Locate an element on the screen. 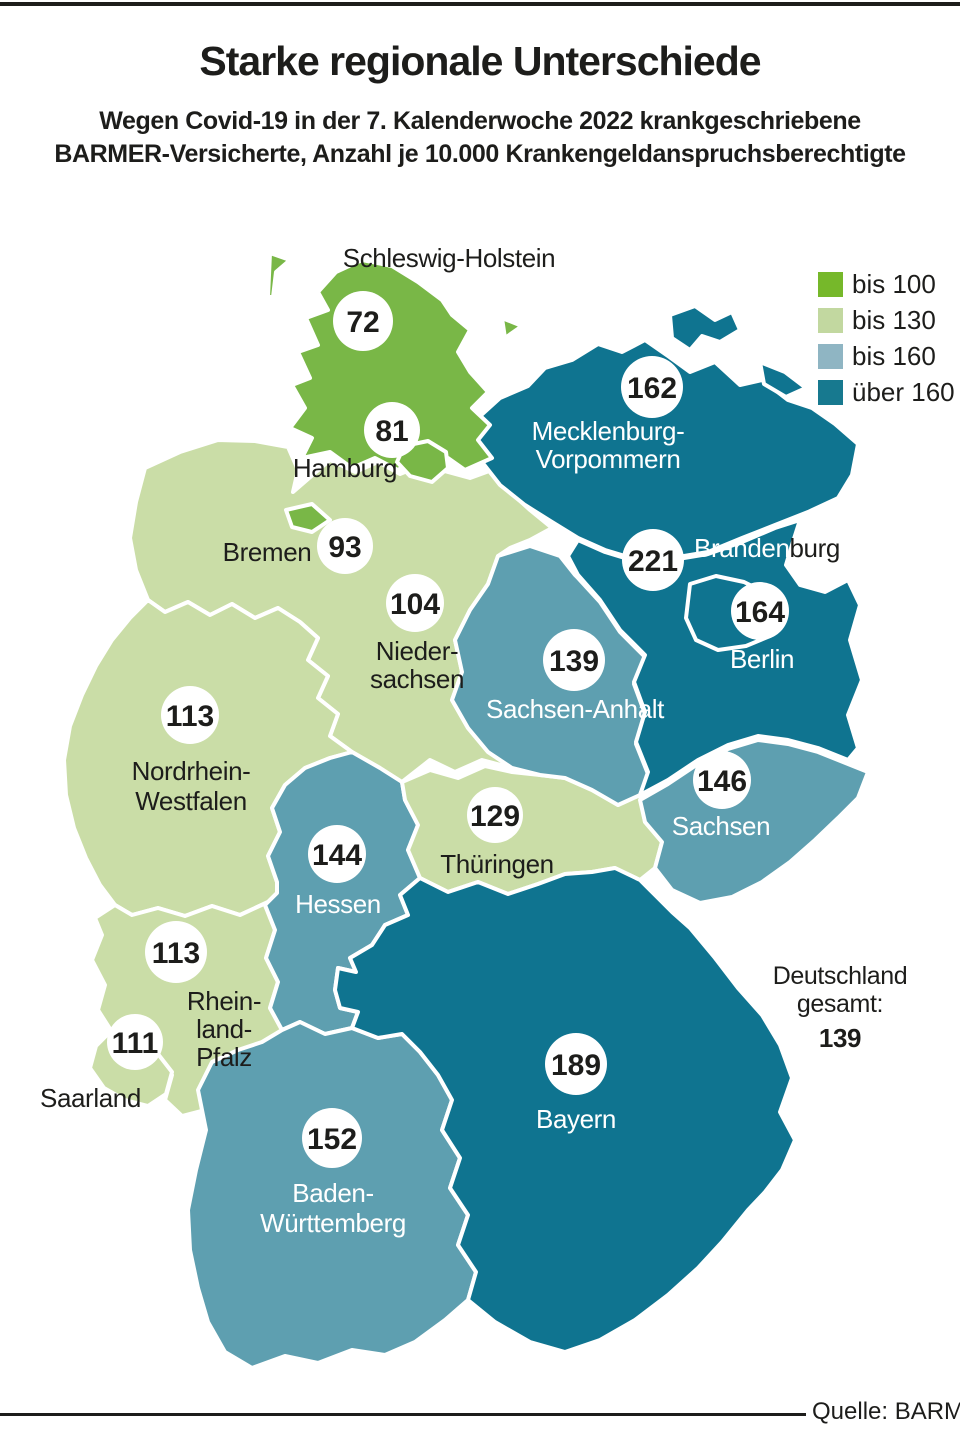  top-rule is located at coordinates (480, 4).